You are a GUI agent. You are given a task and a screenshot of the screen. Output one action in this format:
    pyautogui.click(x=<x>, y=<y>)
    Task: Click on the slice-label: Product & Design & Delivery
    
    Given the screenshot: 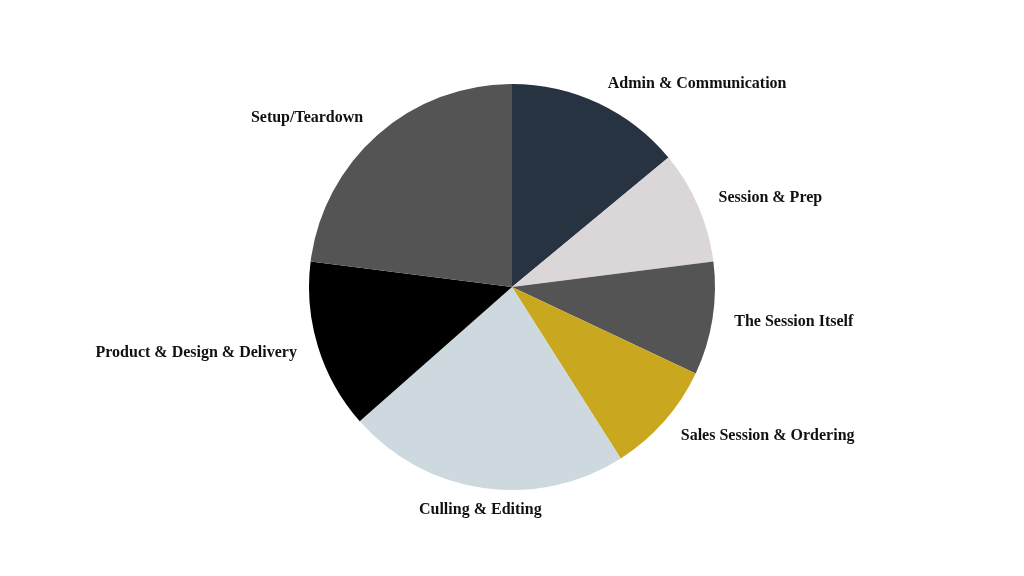 What is the action you would take?
    pyautogui.click(x=196, y=352)
    